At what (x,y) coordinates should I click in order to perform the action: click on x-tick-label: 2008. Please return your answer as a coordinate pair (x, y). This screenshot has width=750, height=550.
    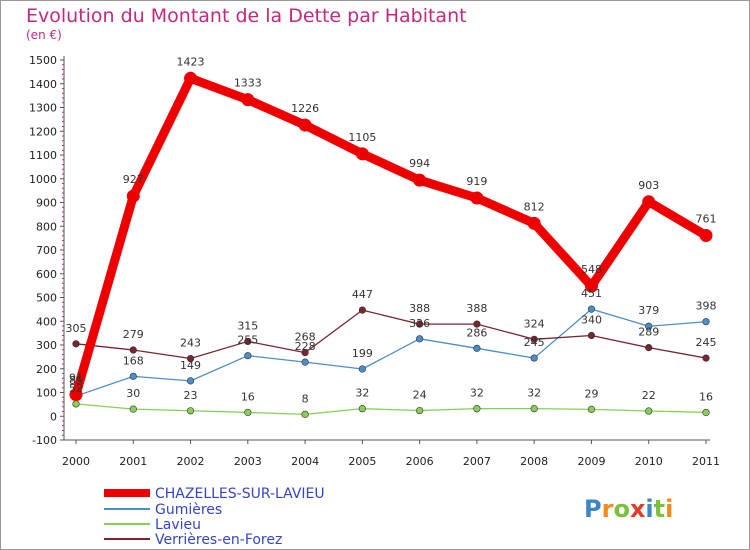
    Looking at the image, I should click on (534, 461).